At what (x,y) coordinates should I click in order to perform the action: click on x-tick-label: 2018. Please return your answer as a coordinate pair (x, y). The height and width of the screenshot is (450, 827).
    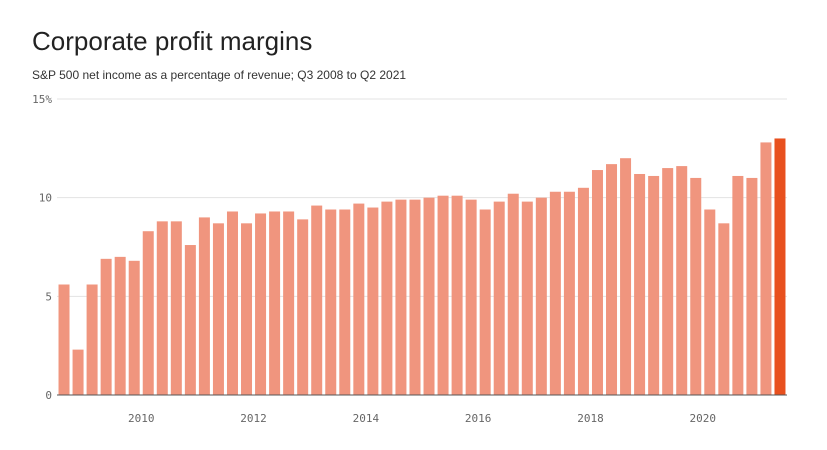
    Looking at the image, I should click on (590, 418).